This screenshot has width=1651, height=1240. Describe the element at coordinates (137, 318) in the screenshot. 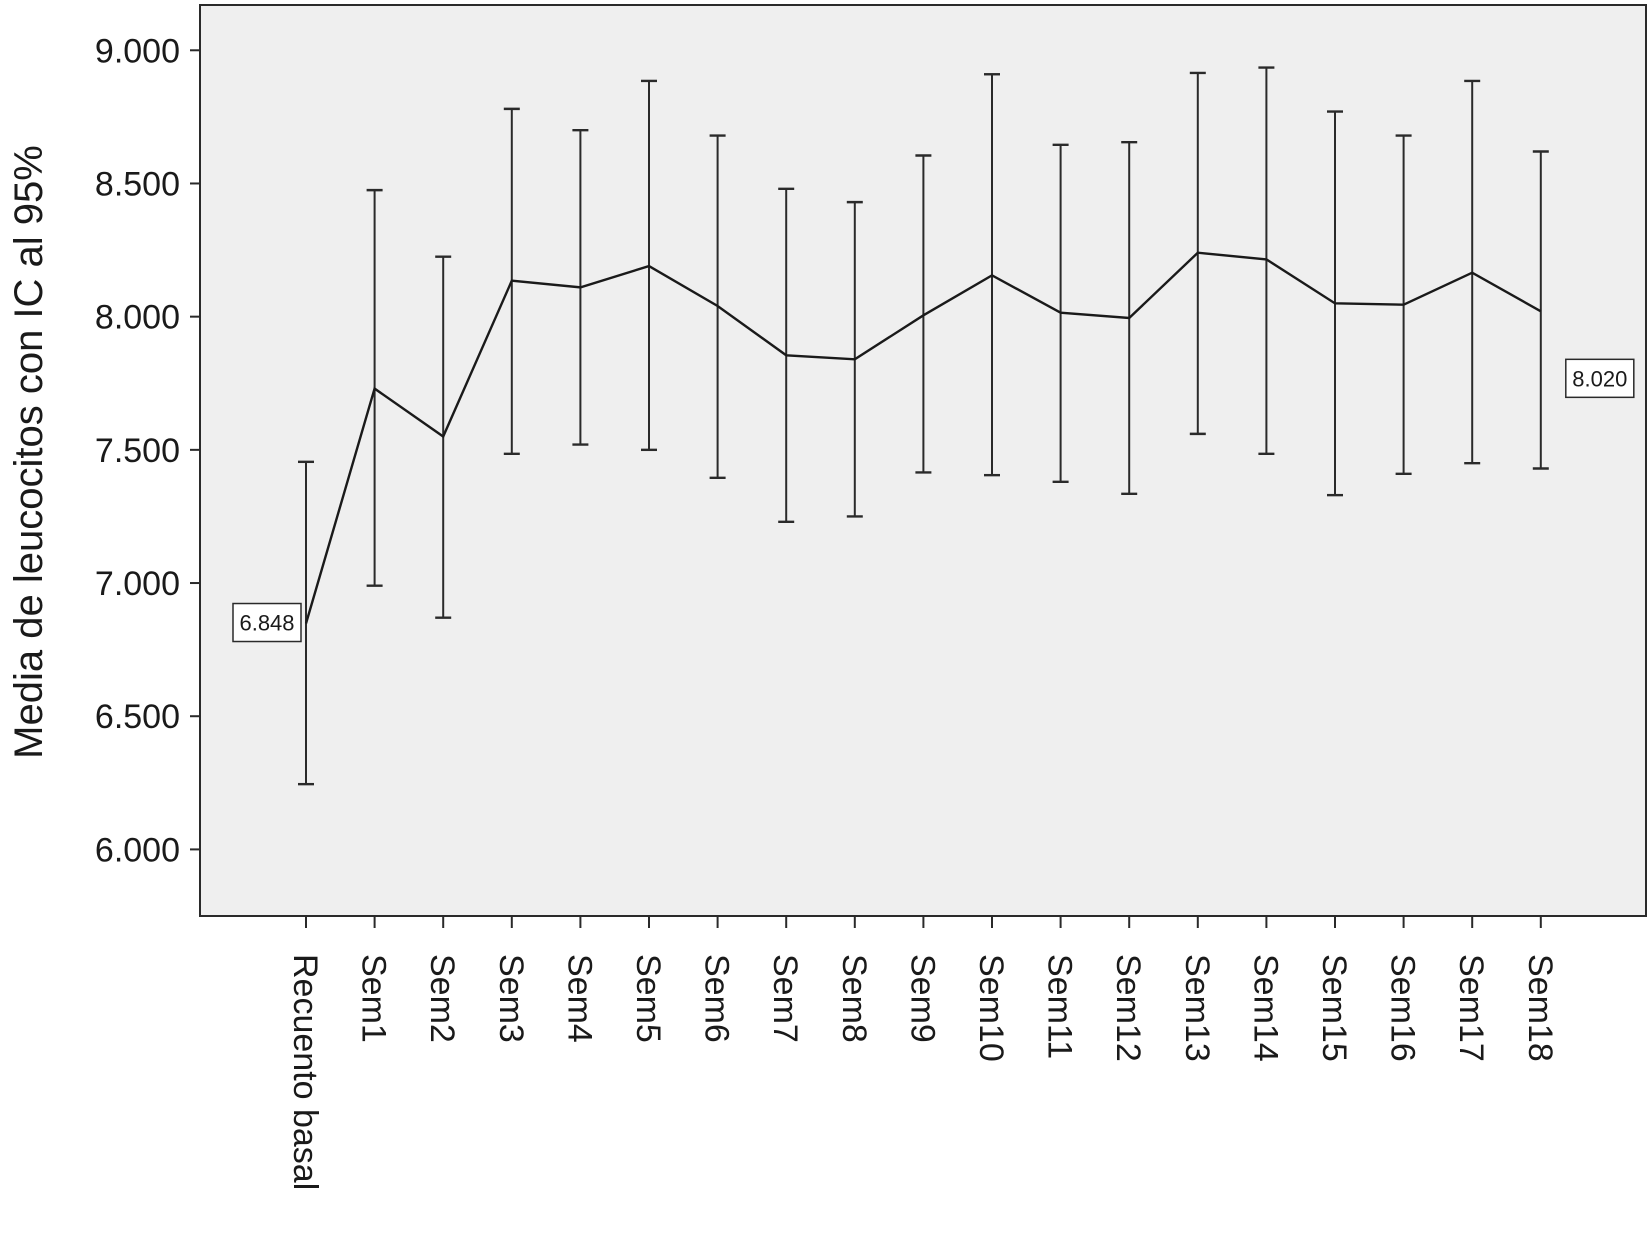

I see `y-tick-label: 8.000` at that location.